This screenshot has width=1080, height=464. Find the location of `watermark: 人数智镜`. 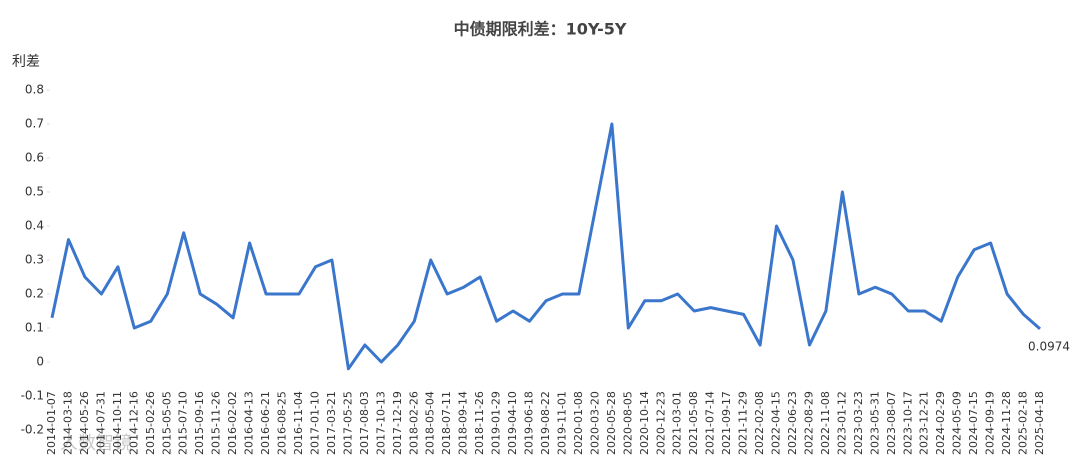

watermark: 人数智镜 is located at coordinates (96, 443).